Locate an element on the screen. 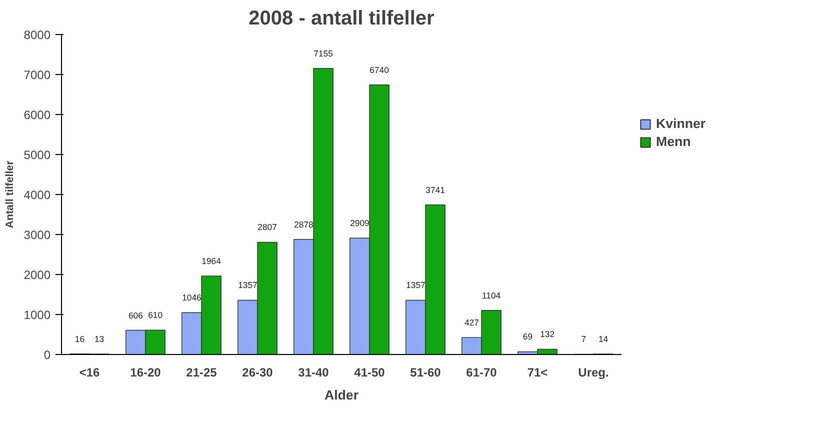 The image size is (819, 437). y-tick-label: 1000 is located at coordinates (37, 315).